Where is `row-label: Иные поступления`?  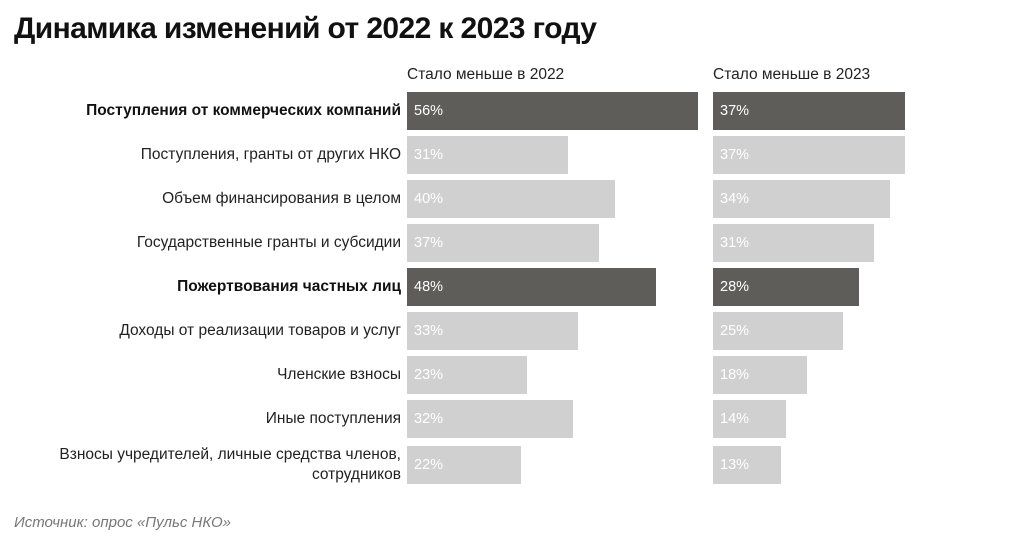
row-label: Иные поступления is located at coordinates (333, 419).